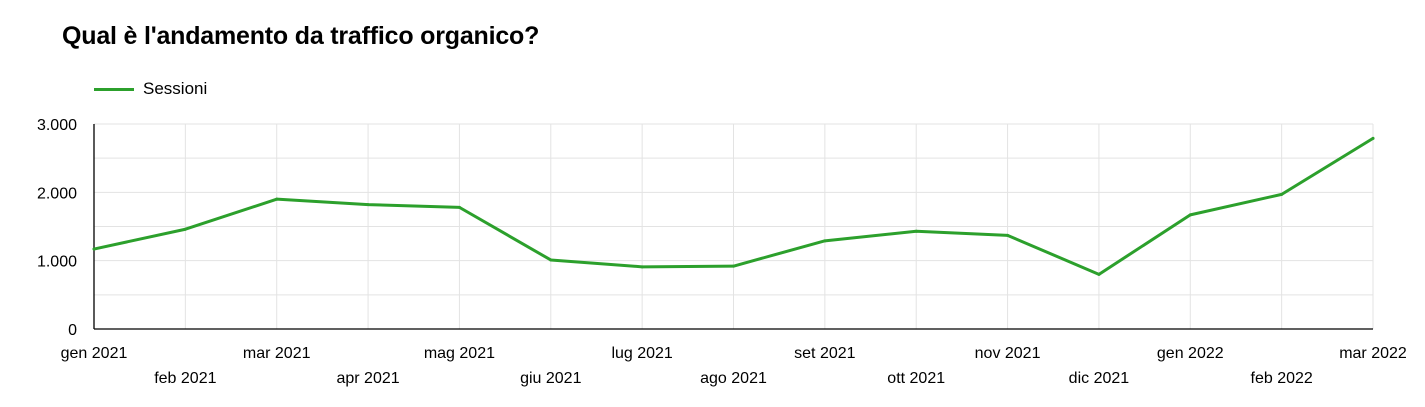 The image size is (1425, 407). What do you see at coordinates (301, 36) in the screenshot?
I see `chart-title: Qual è l'andamento da traffico organico?` at bounding box center [301, 36].